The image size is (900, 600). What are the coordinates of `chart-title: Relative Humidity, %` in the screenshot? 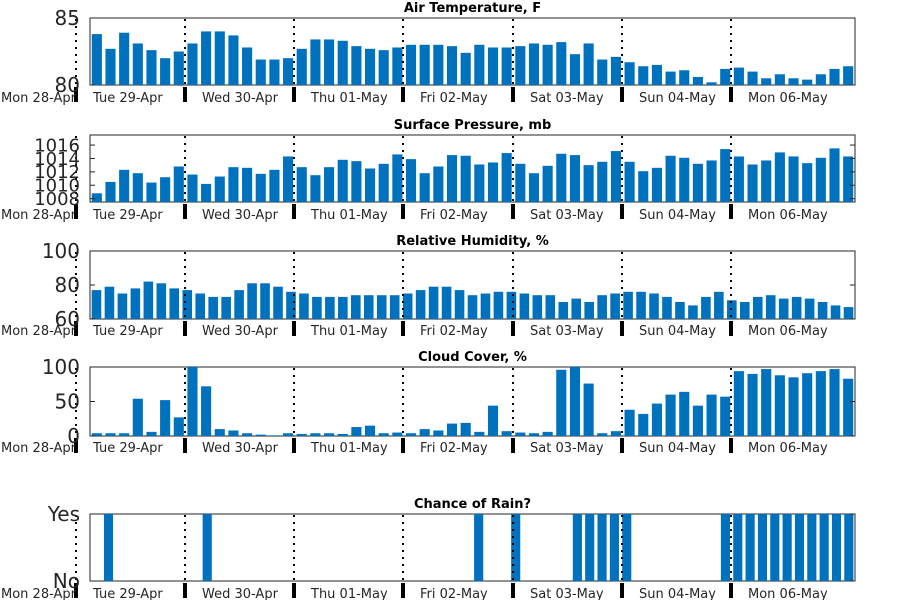 It's located at (472, 241).